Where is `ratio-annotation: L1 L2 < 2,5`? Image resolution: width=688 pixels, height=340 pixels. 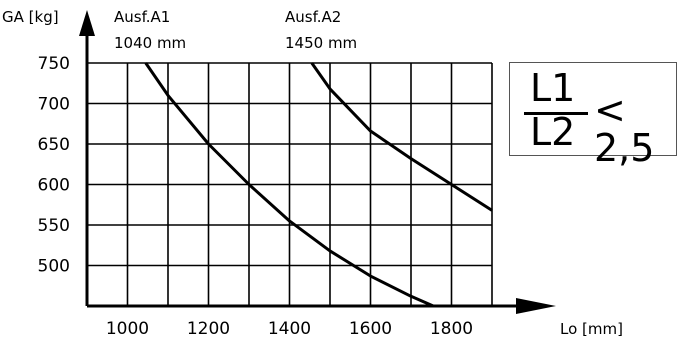 ratio-annotation: L1 L2 < 2,5 is located at coordinates (593, 114).